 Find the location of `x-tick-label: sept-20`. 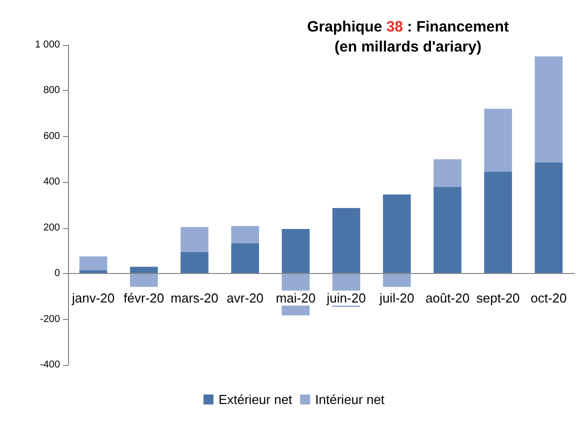

x-tick-label: sept-20 is located at coordinates (498, 298).